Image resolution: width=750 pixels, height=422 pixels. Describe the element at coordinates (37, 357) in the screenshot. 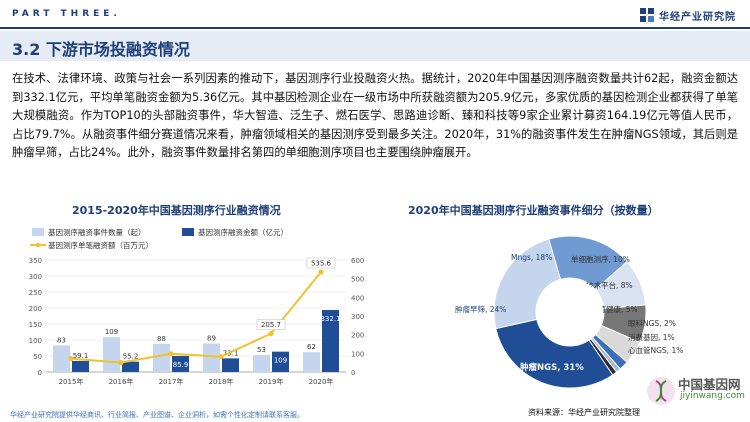

I see `y-left-tick-label: 50` at that location.